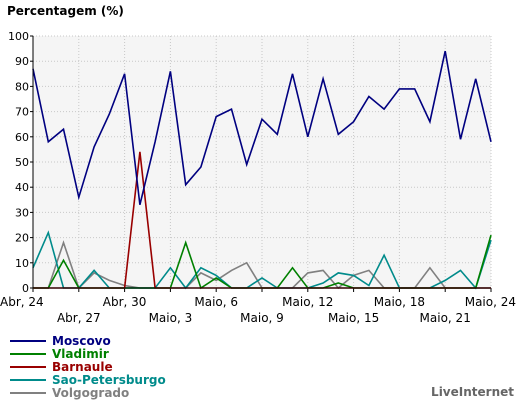  I want to click on y-tick-label: 0, so click(25, 288).